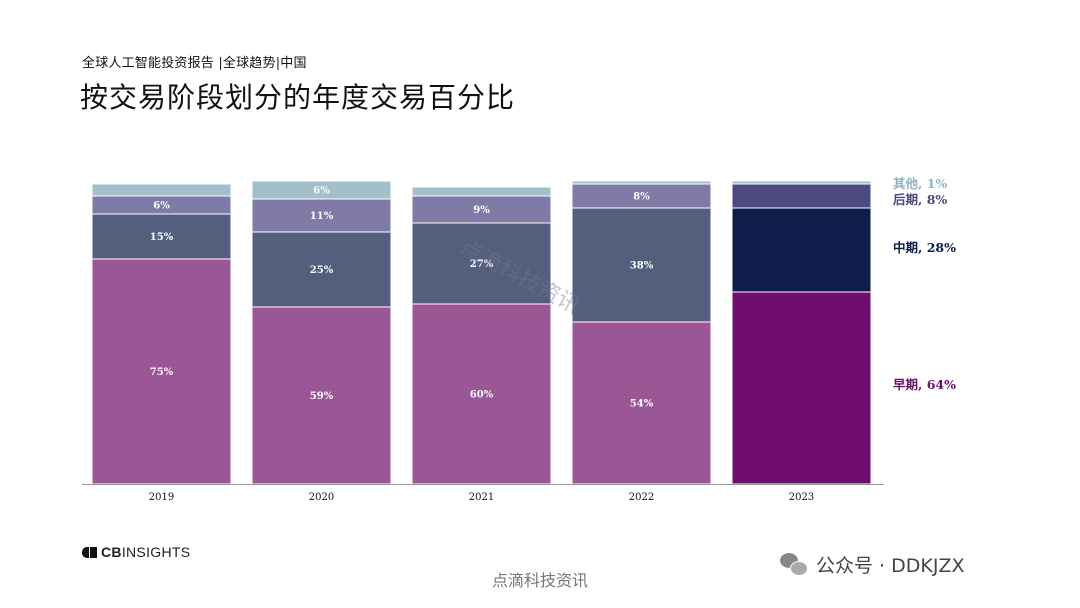  Describe the element at coordinates (924, 384) in the screenshot. I see `legend-entry-3: 早期, 64%` at that location.